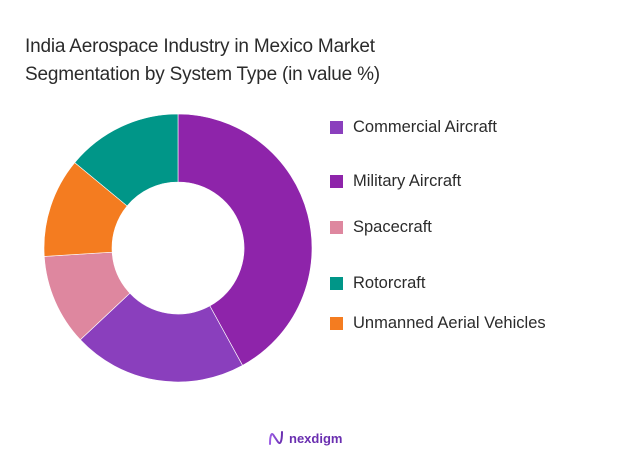  I want to click on legend-swatch-unmanned-aerial-vehicles, so click(336, 323).